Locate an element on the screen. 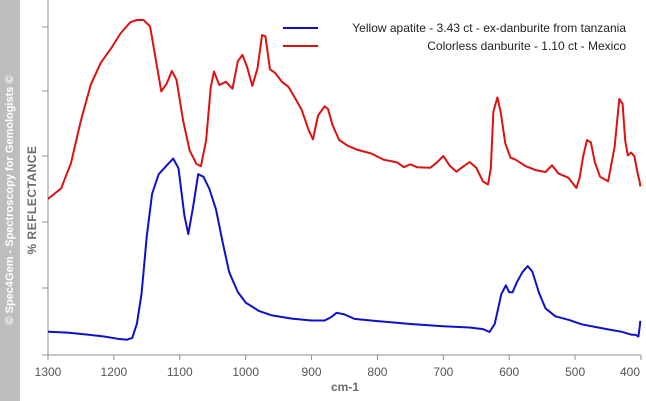 The width and height of the screenshot is (646, 401). y-axis-ticks is located at coordinates (45, 191).